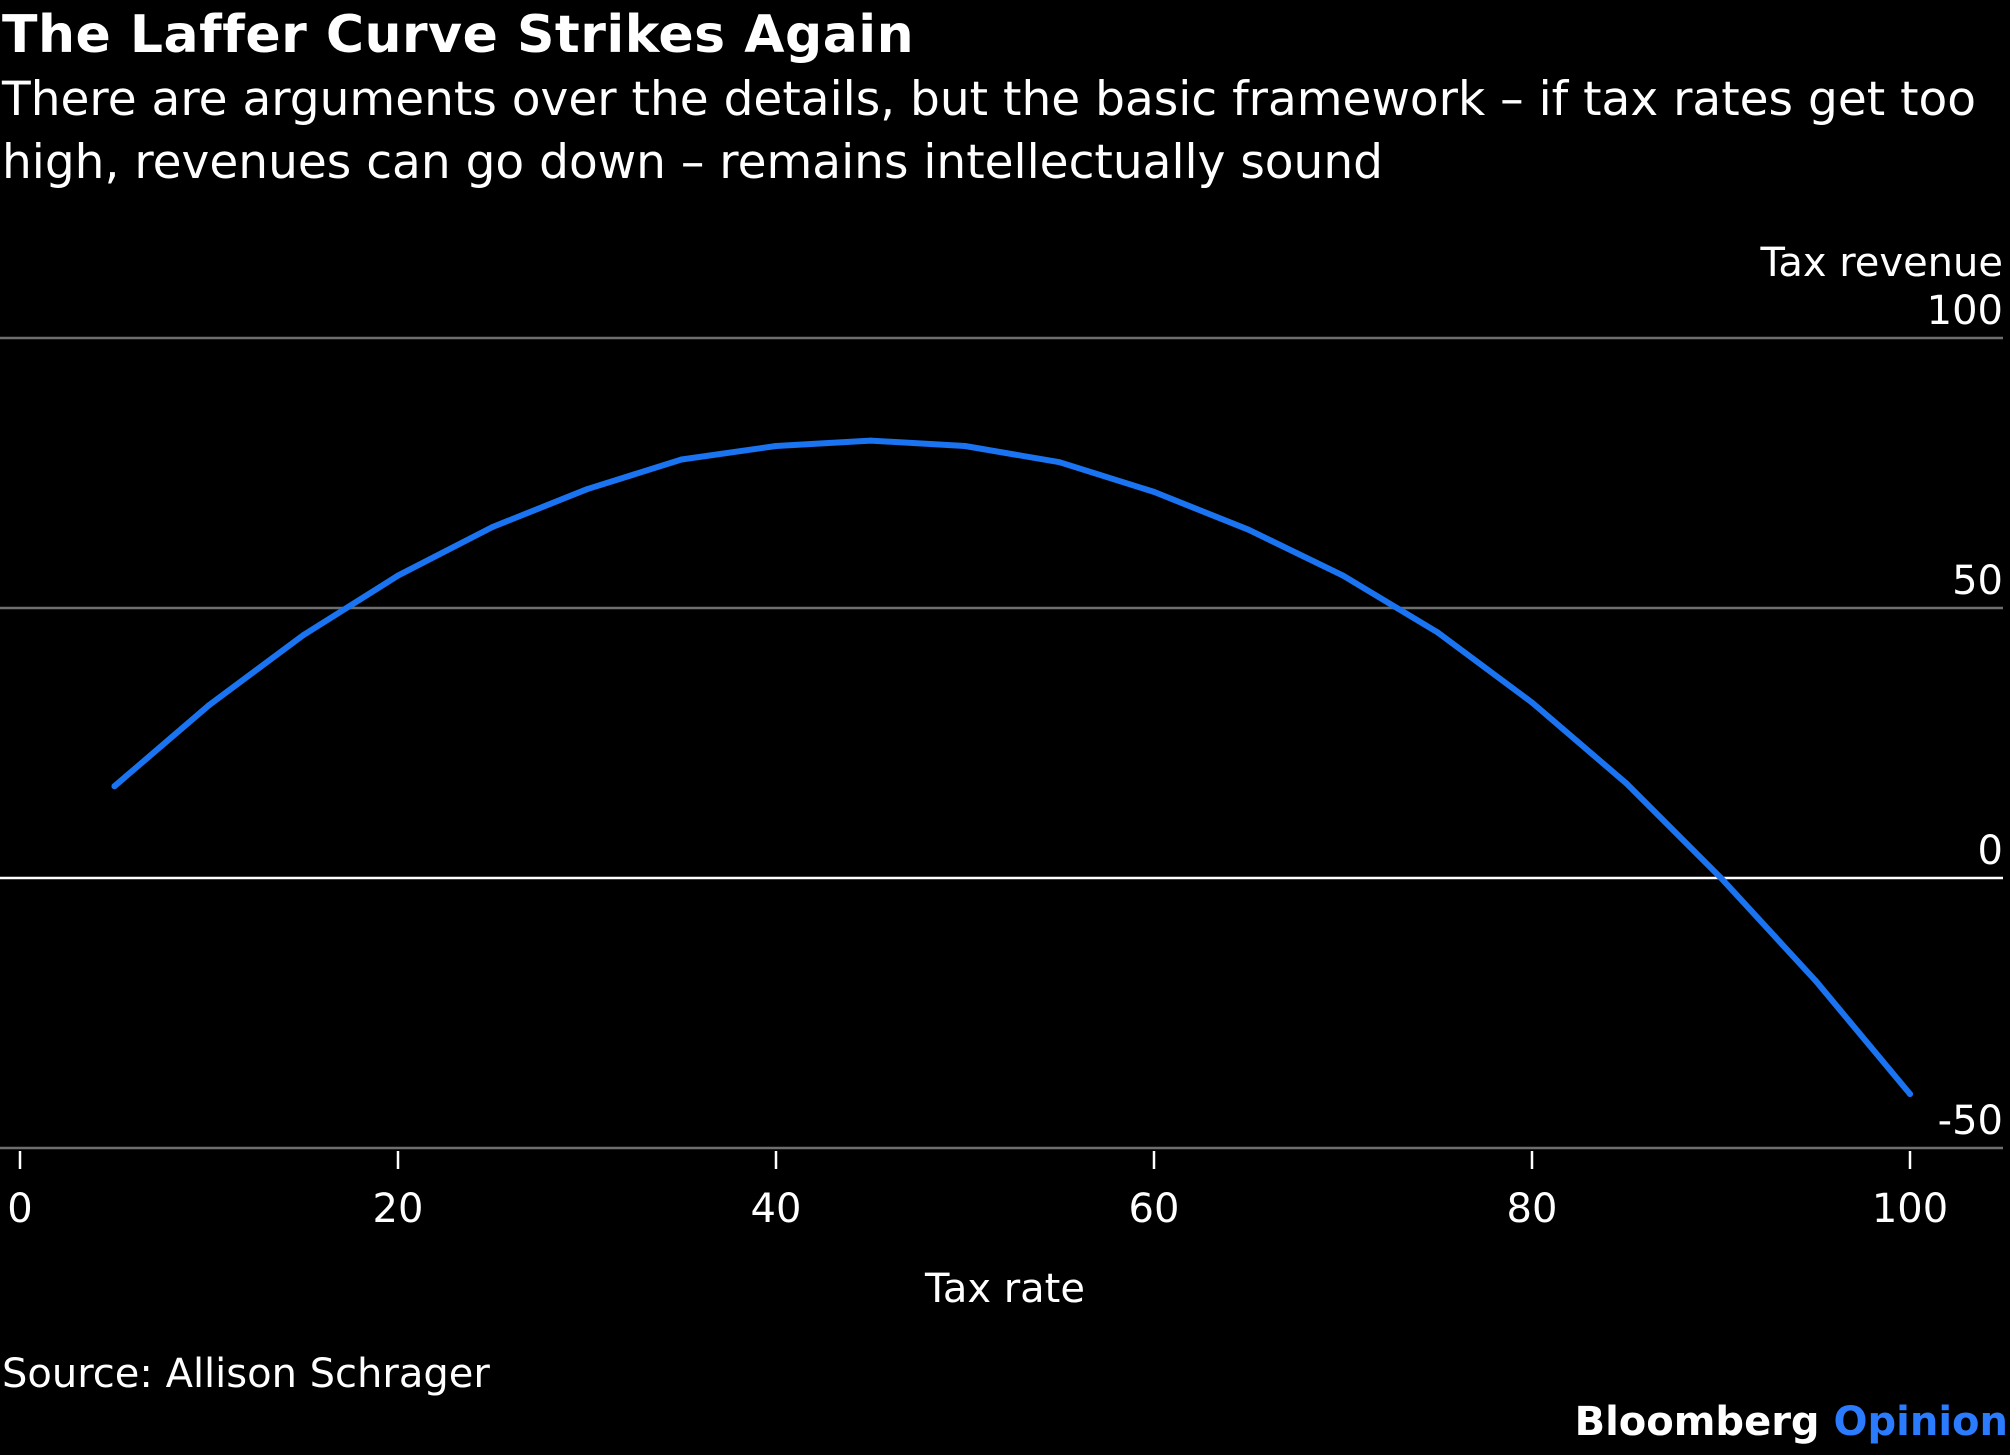 The height and width of the screenshot is (1455, 2010). I want to click on x-tick-label: 0, so click(19, 1209).